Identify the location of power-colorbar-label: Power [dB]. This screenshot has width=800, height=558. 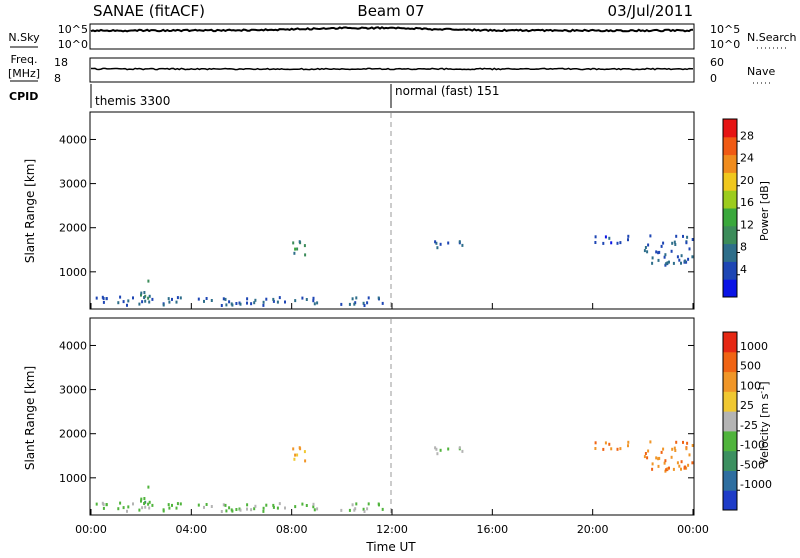
(764, 211).